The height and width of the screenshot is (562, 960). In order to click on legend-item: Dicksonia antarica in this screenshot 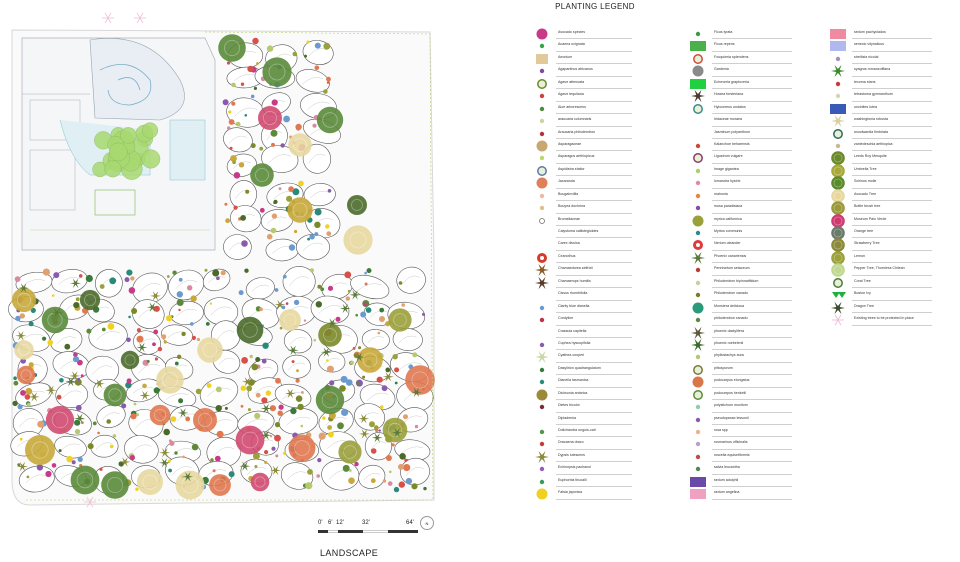, I will do `click(581, 395)`.